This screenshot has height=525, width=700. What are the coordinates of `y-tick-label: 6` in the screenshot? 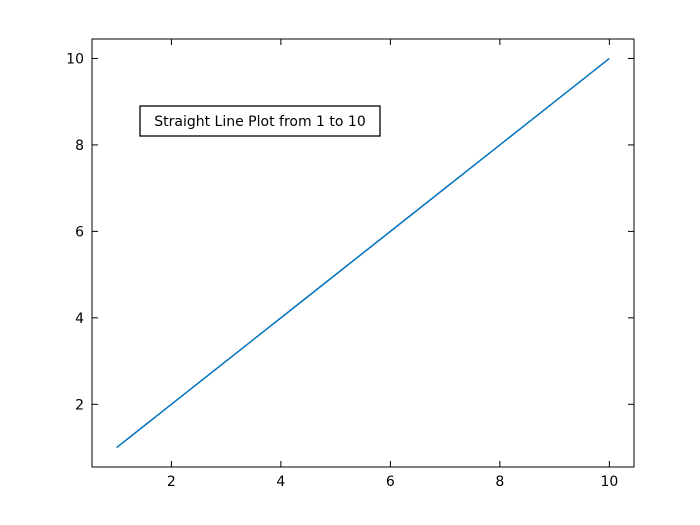 It's located at (79, 232).